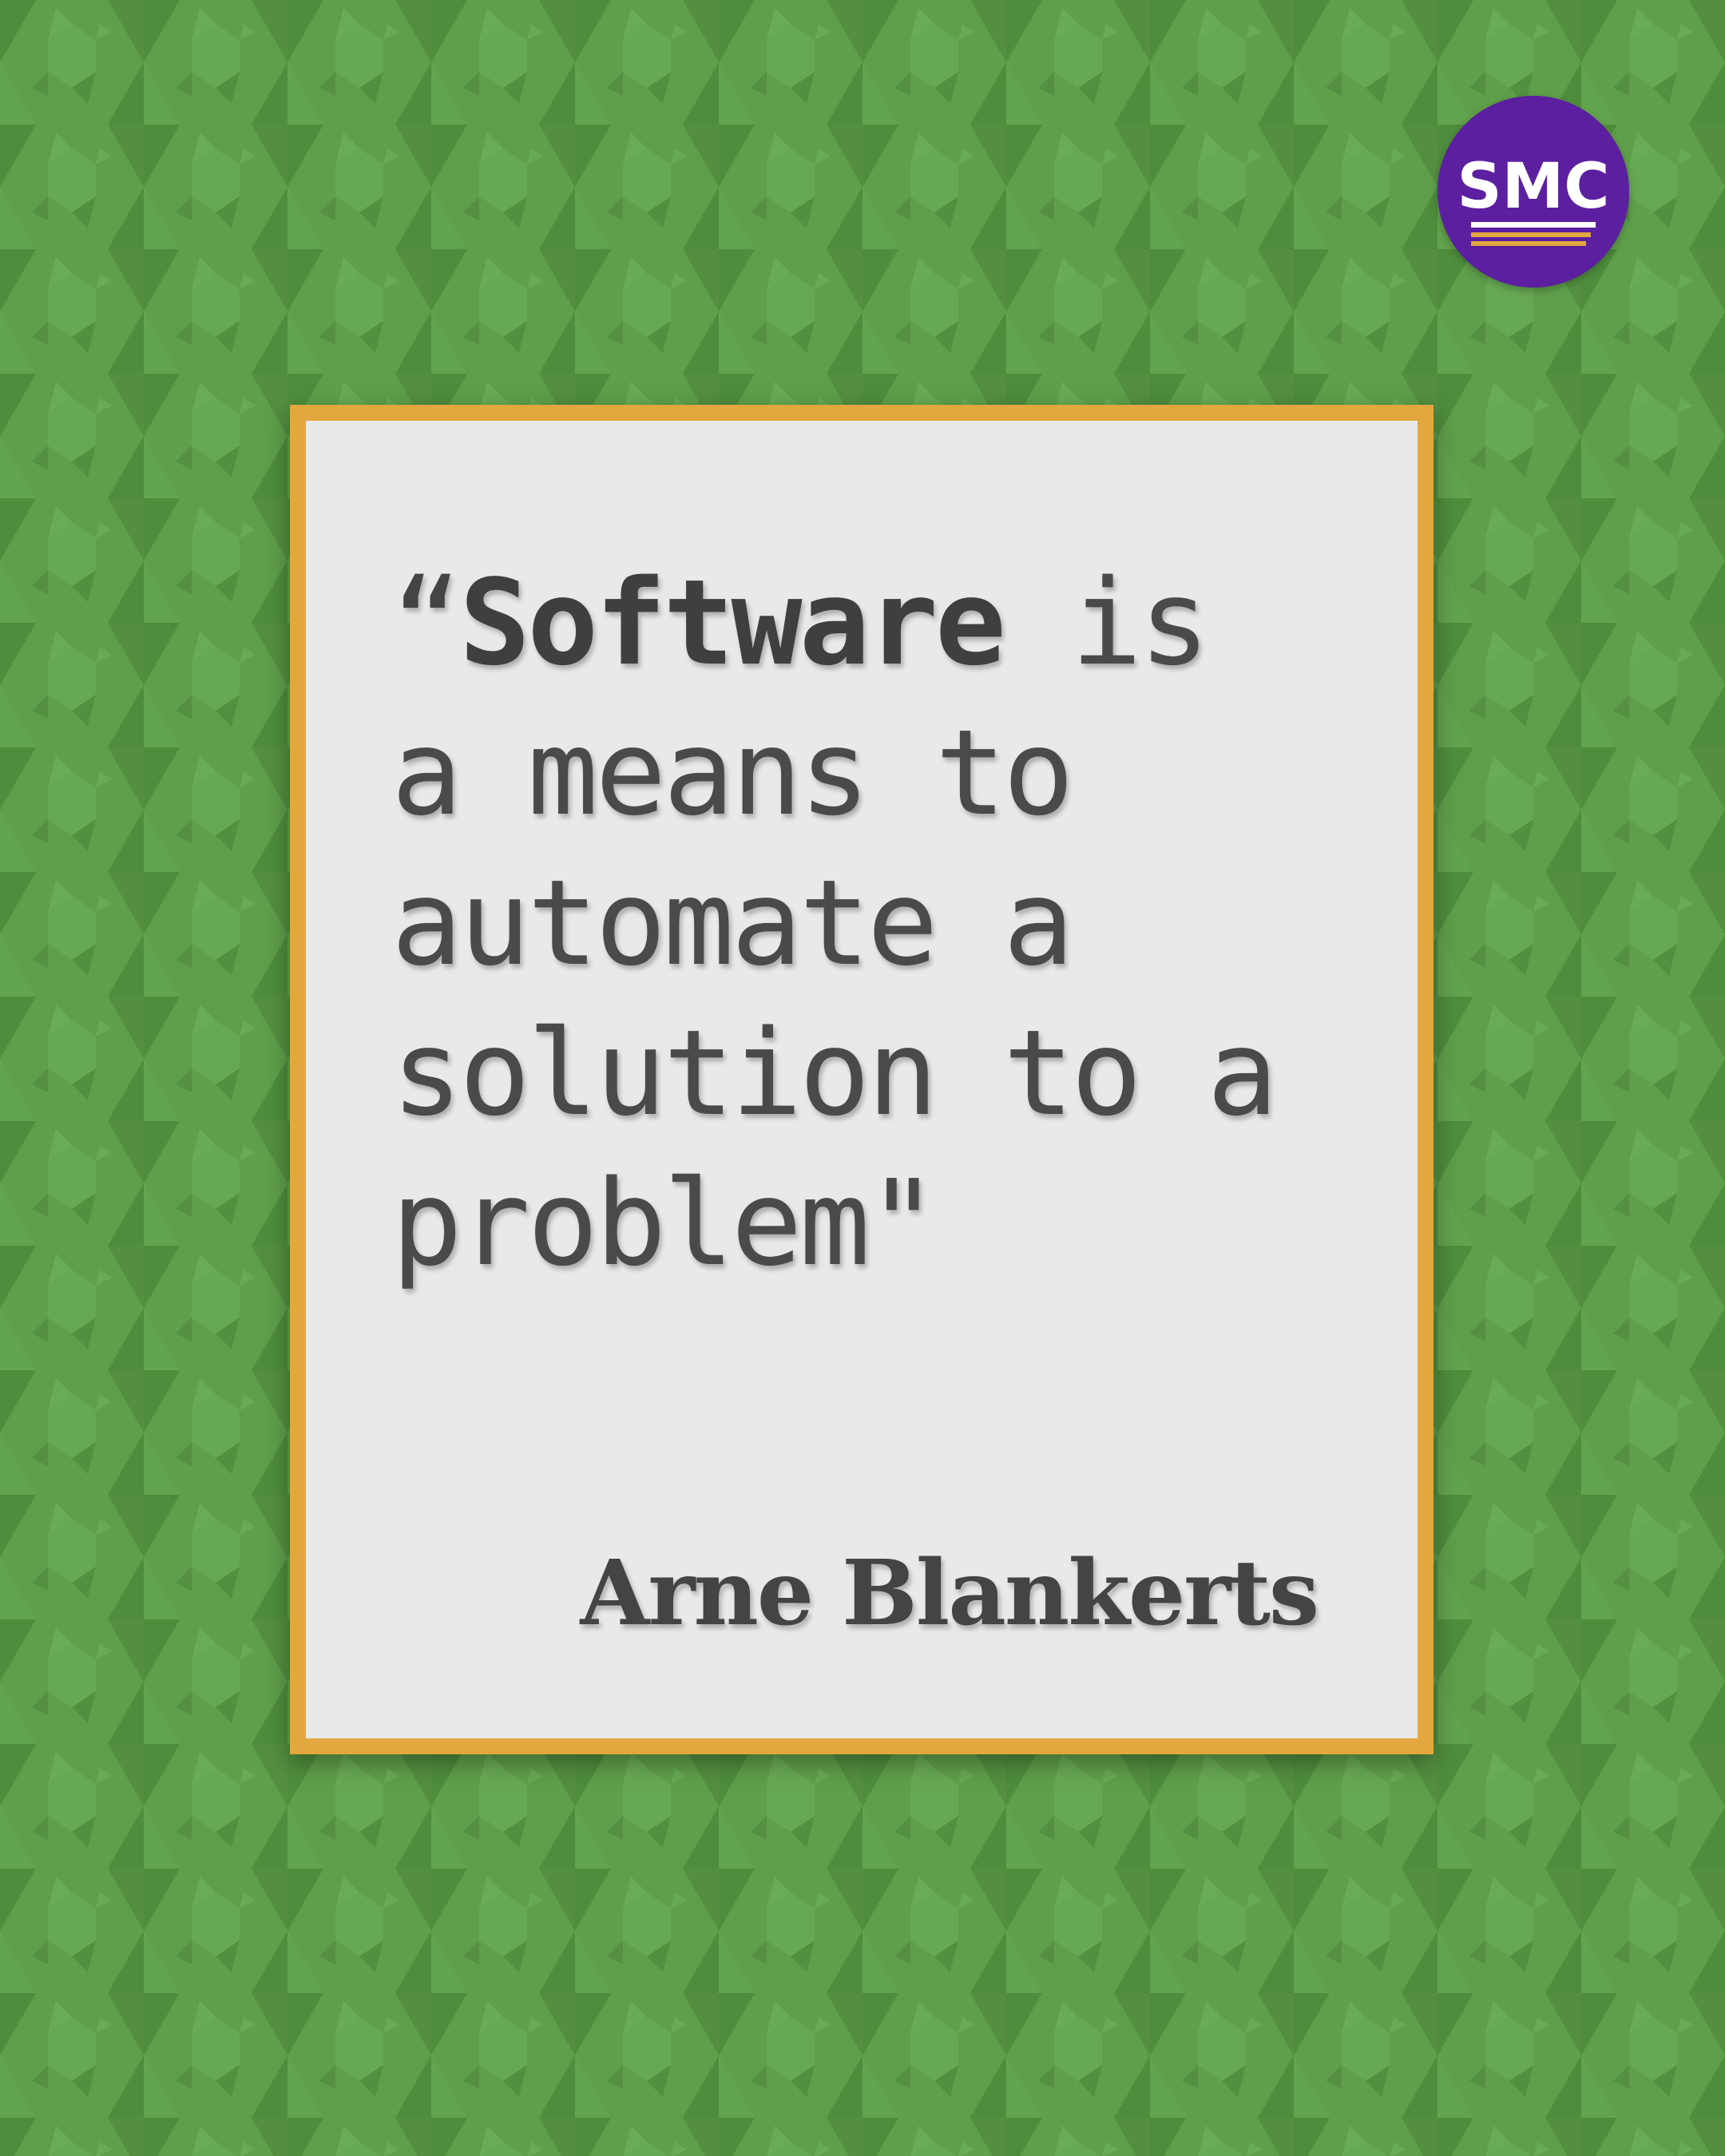  Describe the element at coordinates (733, 773) in the screenshot. I see `quote-line-2: a means to` at that location.